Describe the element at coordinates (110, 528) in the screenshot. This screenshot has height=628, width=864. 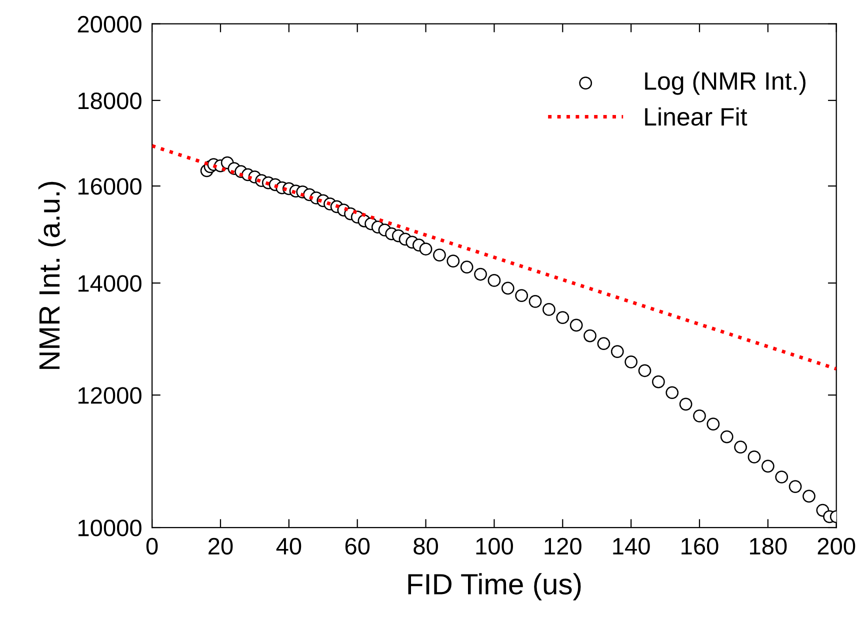
I see `y-tick-label: 10000` at that location.